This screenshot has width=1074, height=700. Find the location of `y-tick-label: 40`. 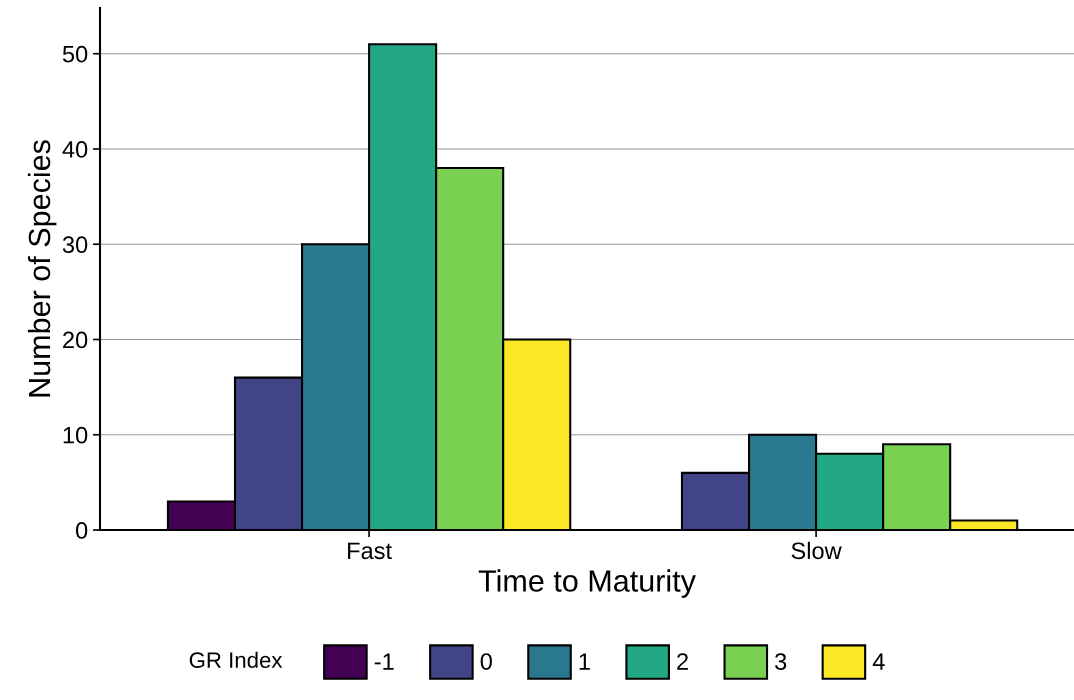

y-tick-label: 40 is located at coordinates (75, 149).